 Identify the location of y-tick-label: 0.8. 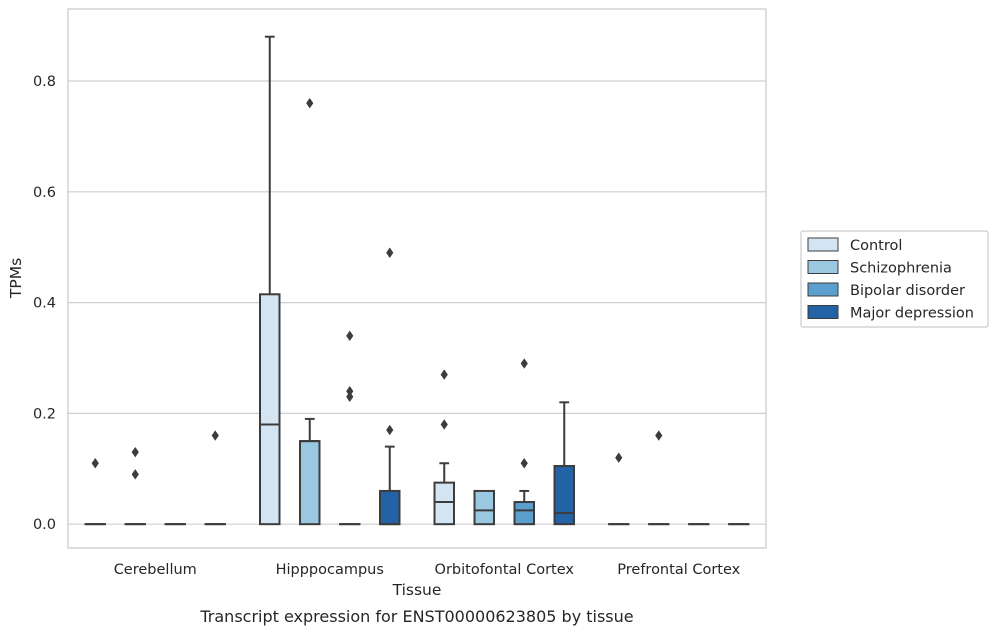
(44, 82).